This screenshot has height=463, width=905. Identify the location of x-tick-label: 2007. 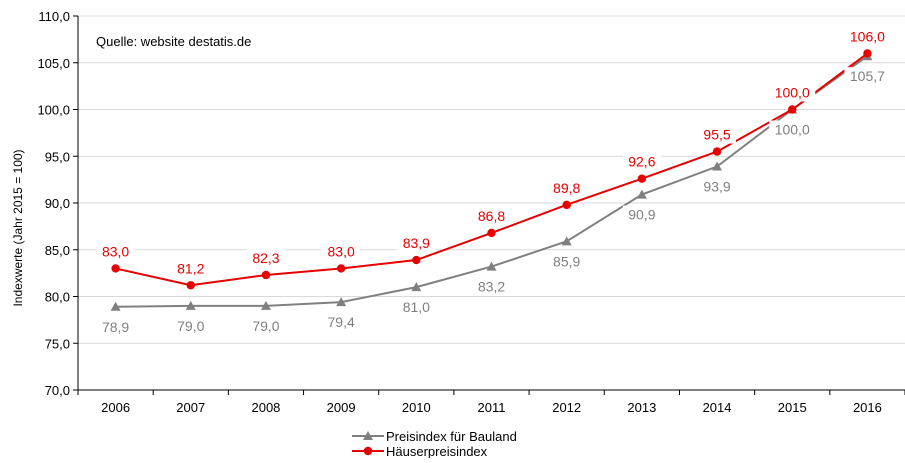
(190, 407).